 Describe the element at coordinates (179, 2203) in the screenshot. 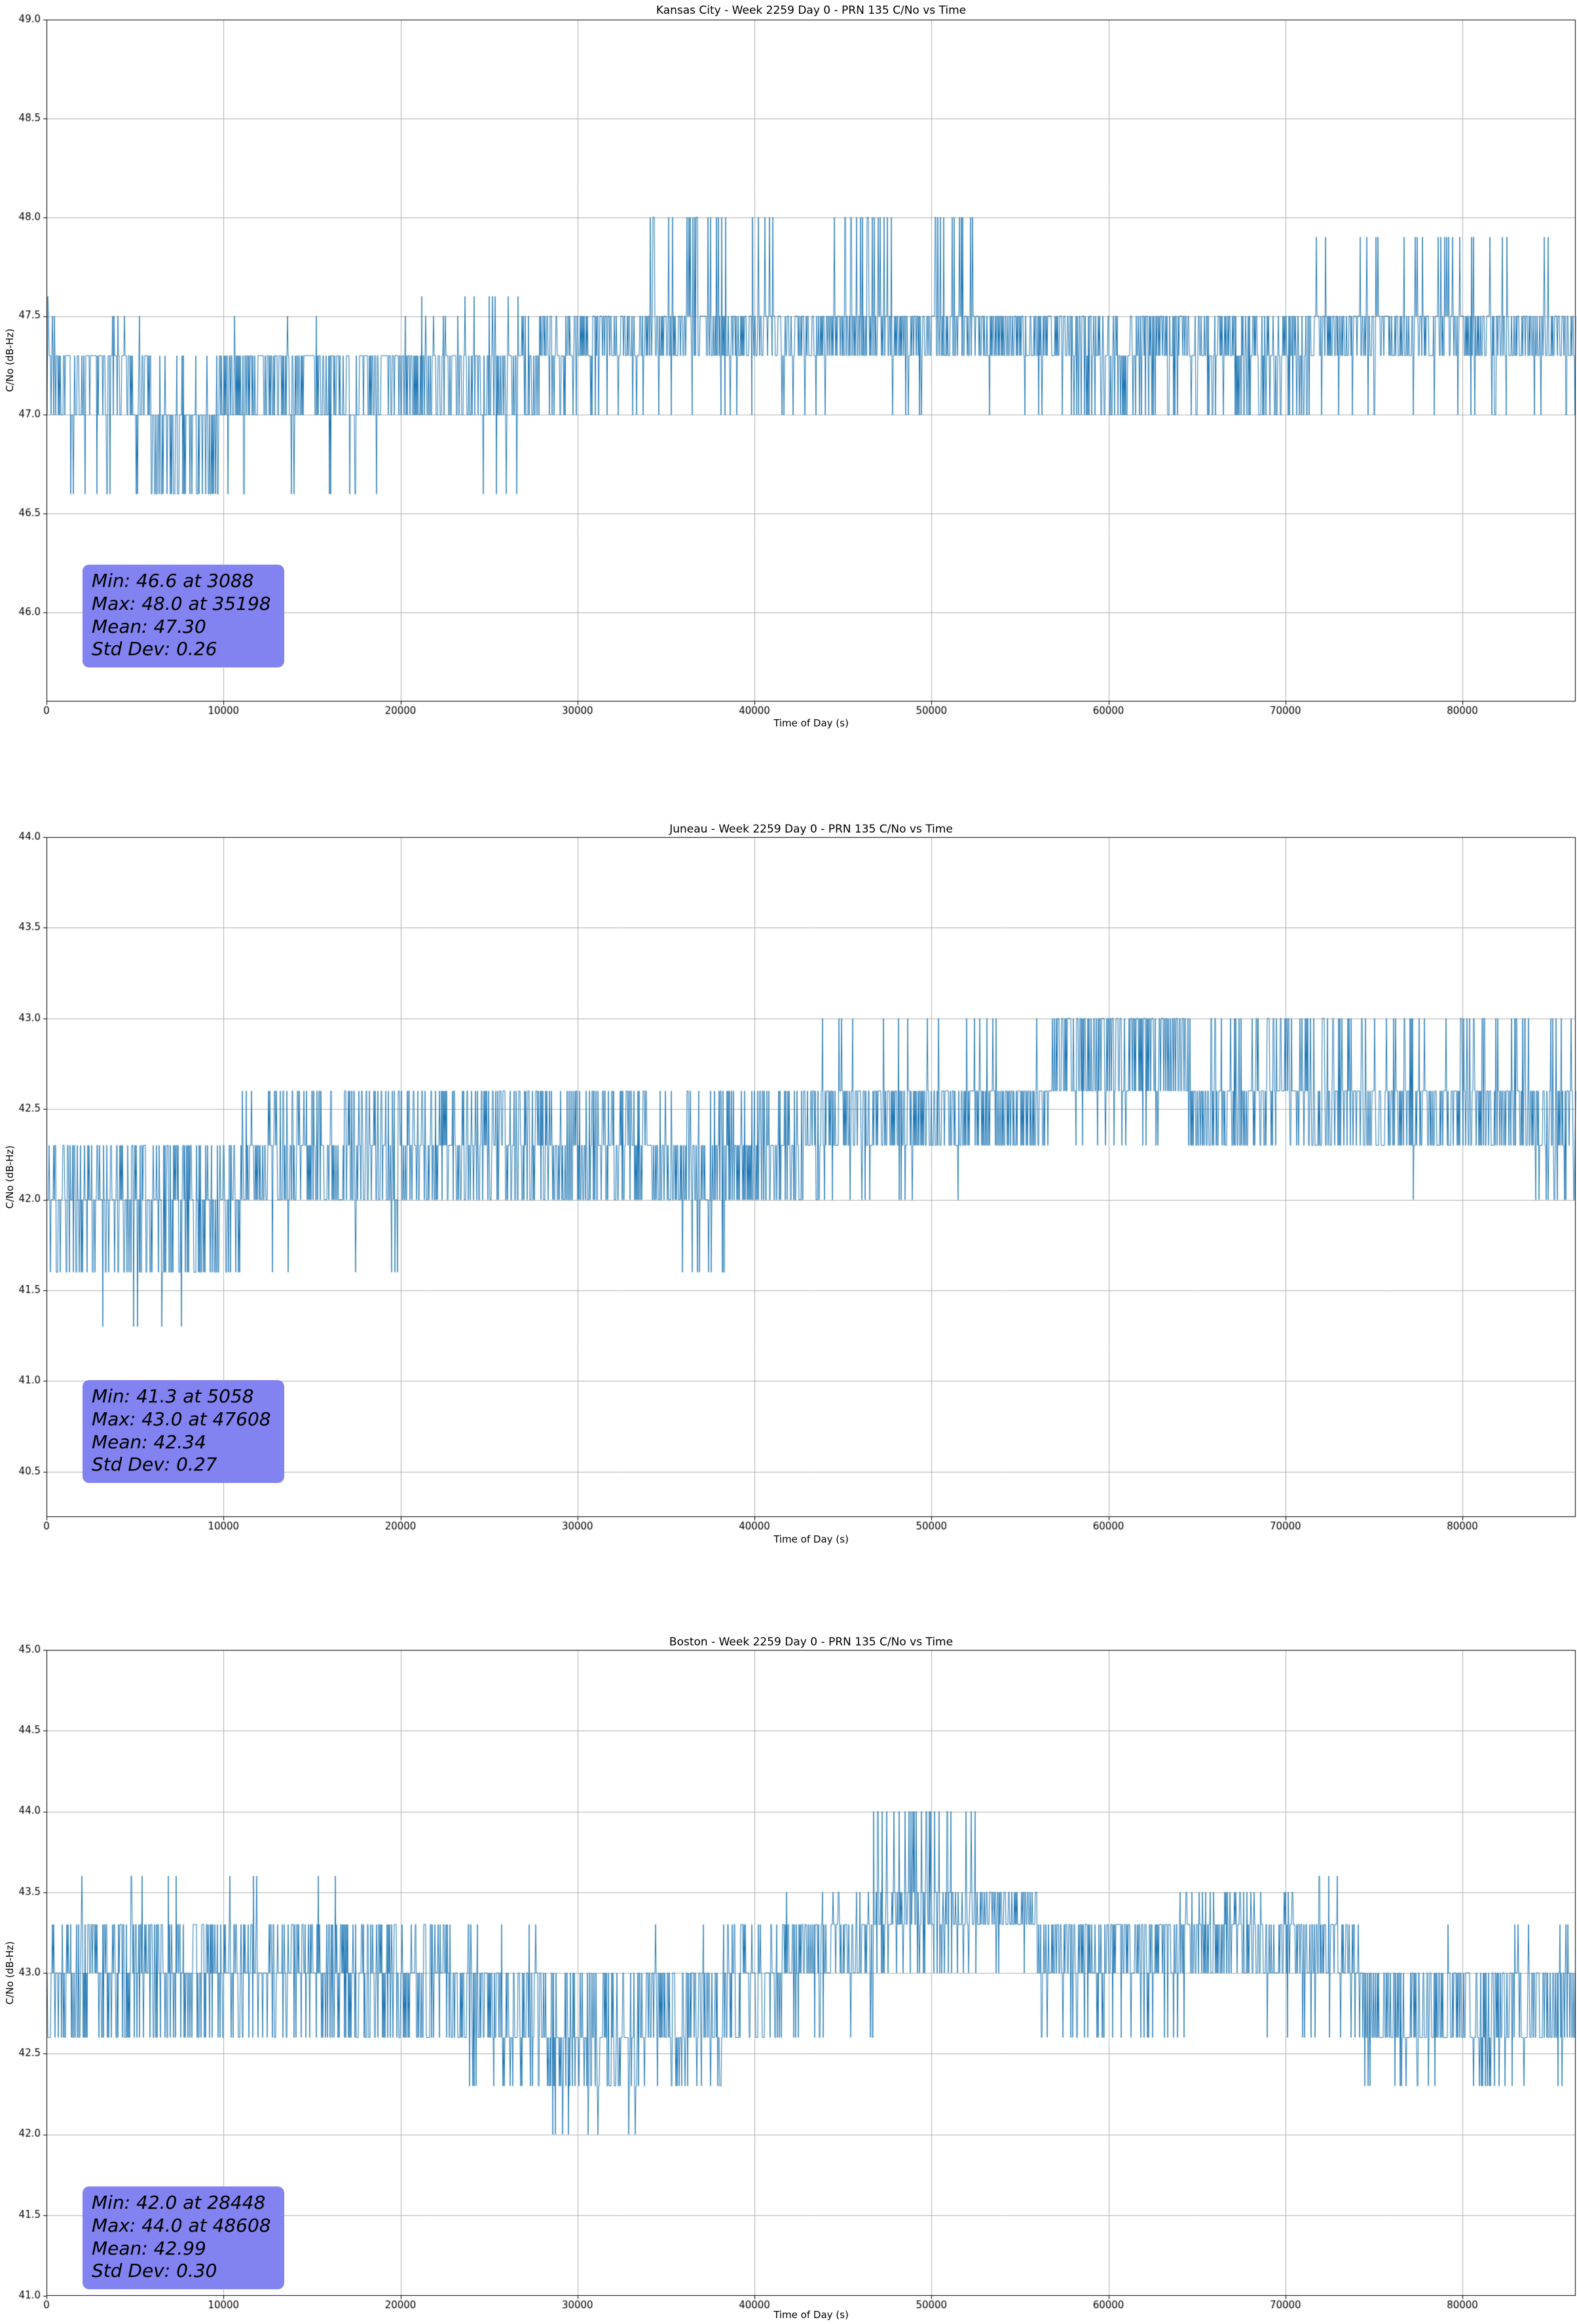

I see `stats-min: Min: 42.0 at 28448` at that location.